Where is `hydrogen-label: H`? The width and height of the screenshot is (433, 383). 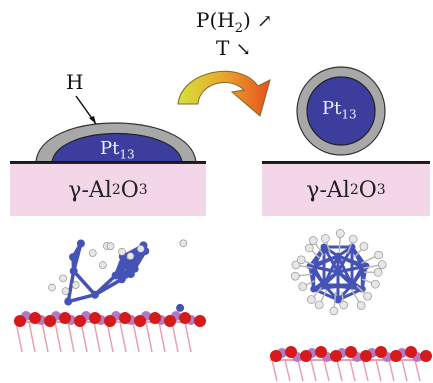
hydrogen-label: H is located at coordinates (75, 82).